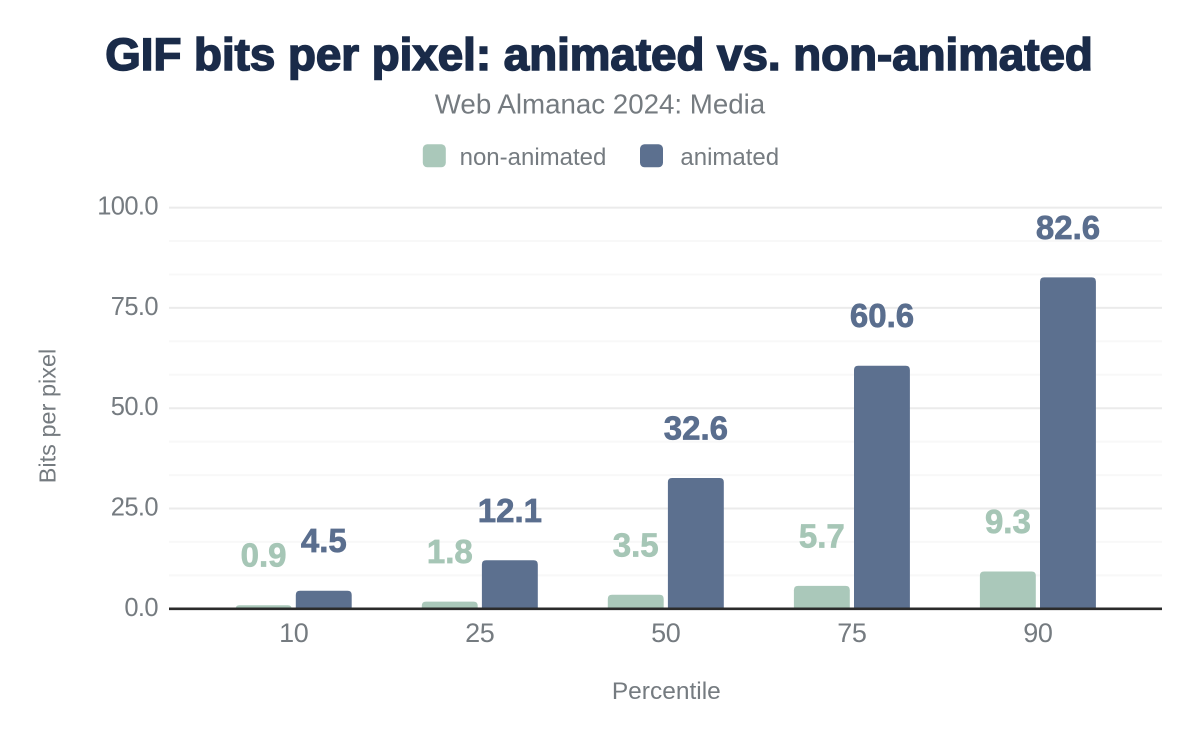 This screenshot has width=1200, height=742. What do you see at coordinates (510, 510) in the screenshot?
I see `svg-text: 12.1` at bounding box center [510, 510].